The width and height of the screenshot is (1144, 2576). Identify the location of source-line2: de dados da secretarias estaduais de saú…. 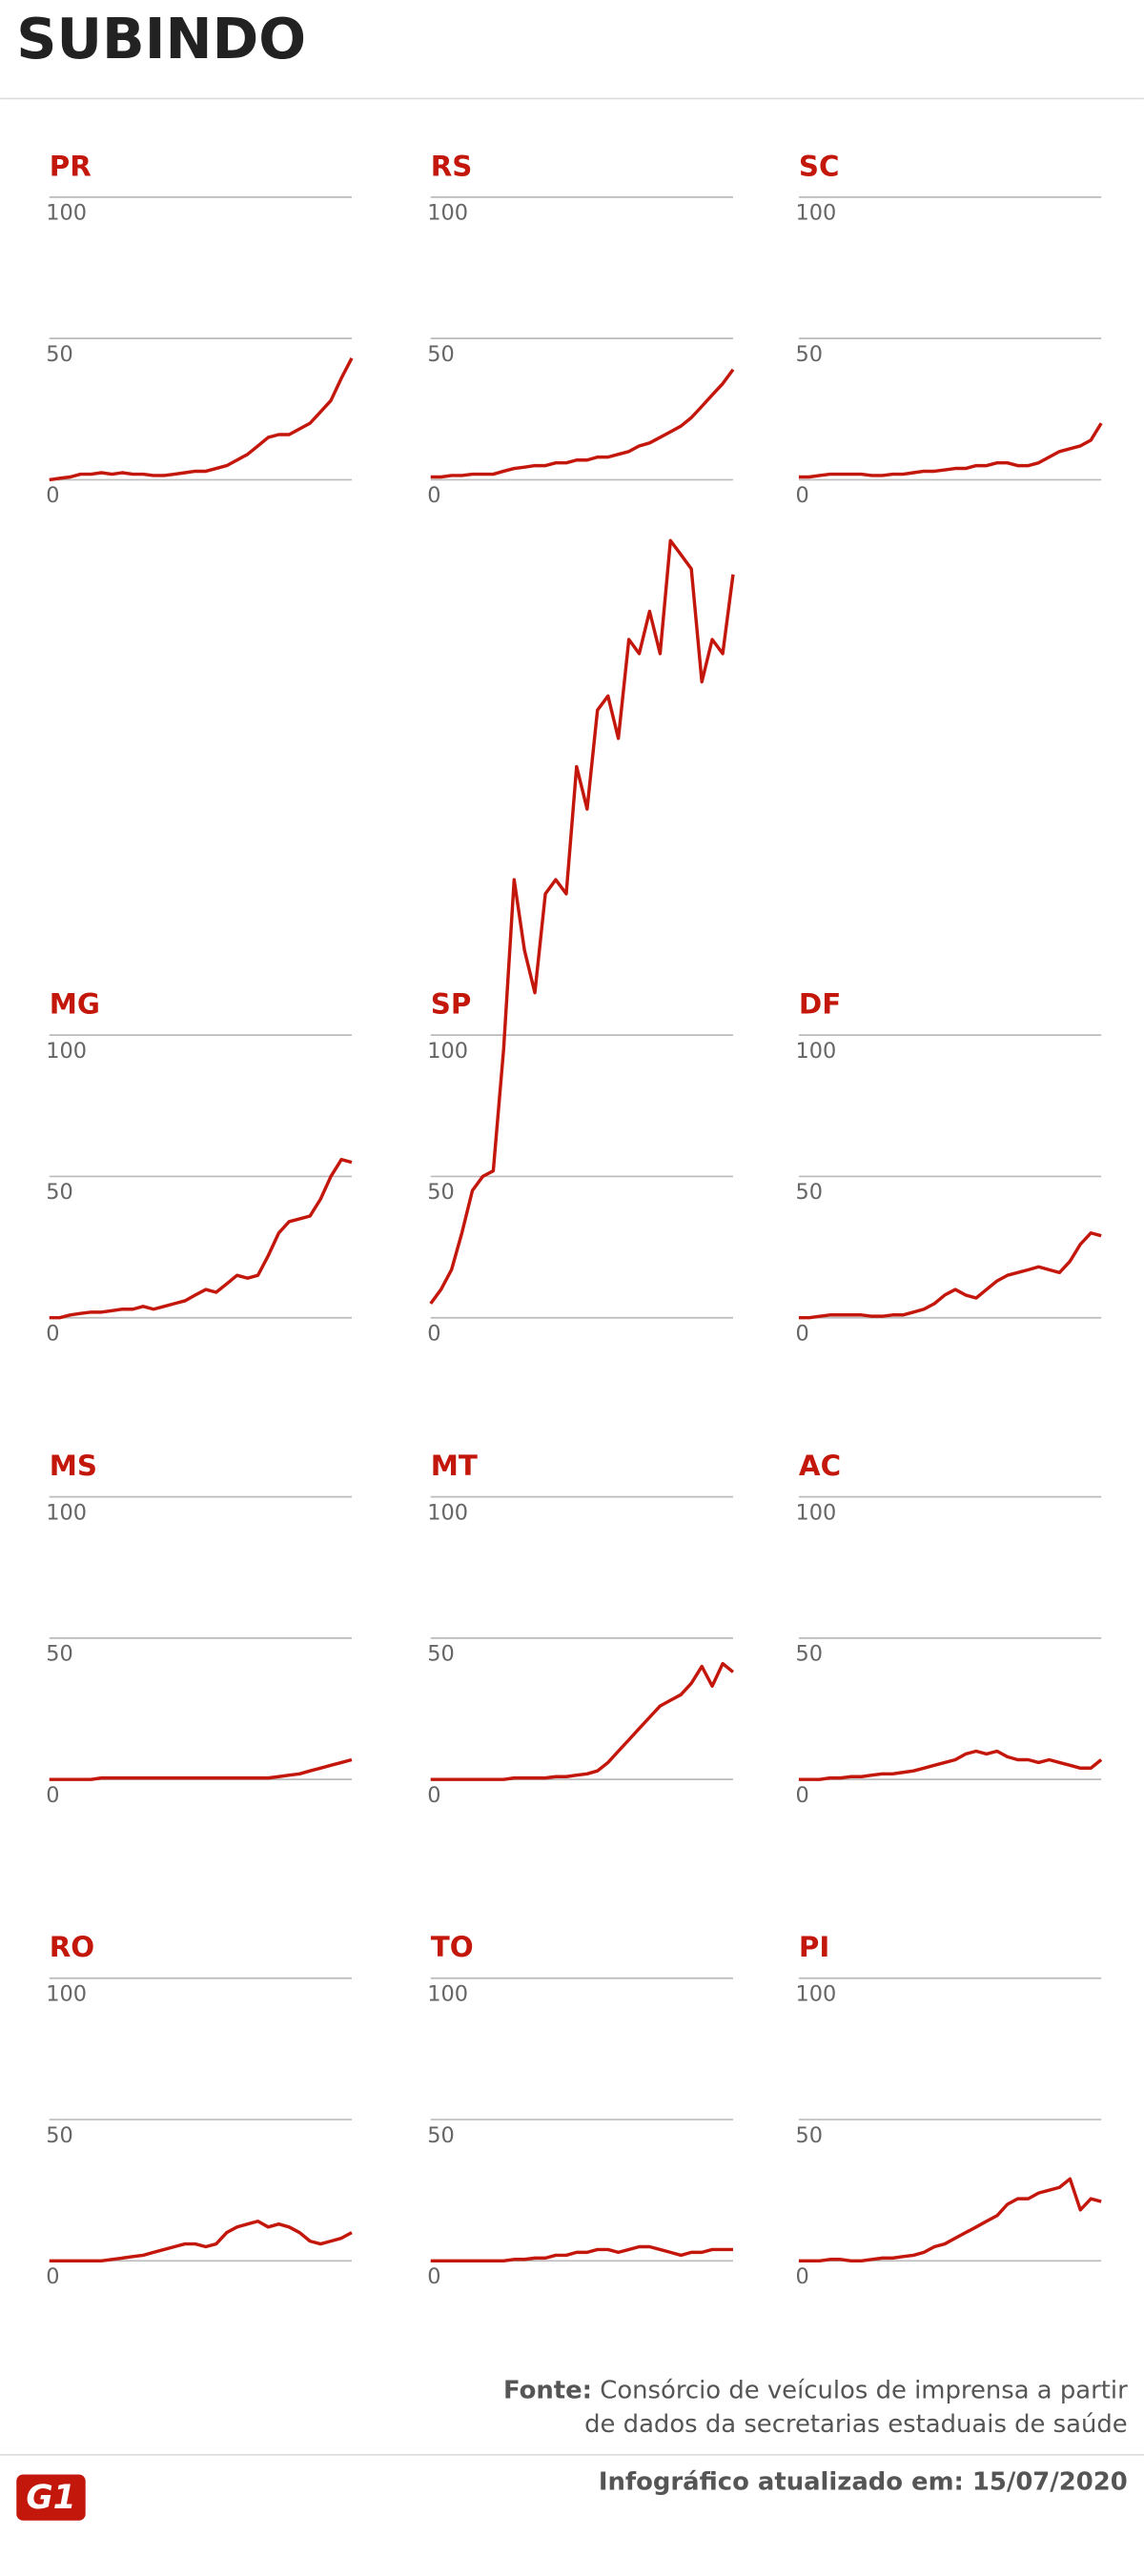
(856, 2424).